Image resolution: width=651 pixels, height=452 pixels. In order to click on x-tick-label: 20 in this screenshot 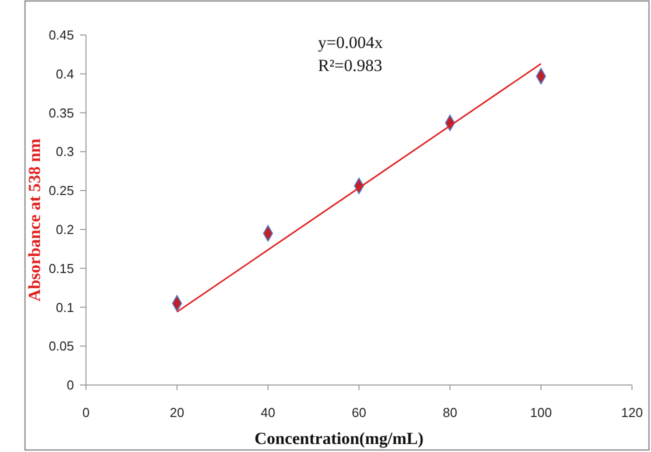, I will do `click(177, 412)`.